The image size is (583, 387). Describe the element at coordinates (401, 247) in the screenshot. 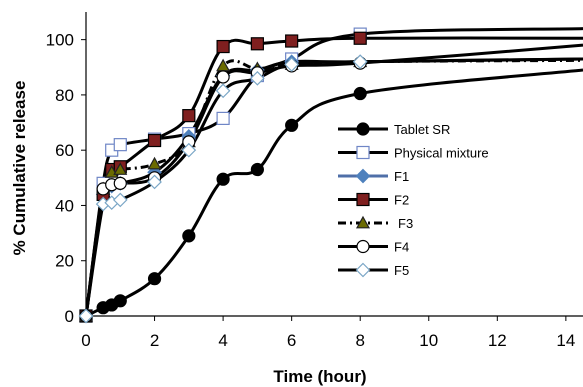

I see `legend-label: F4` at that location.